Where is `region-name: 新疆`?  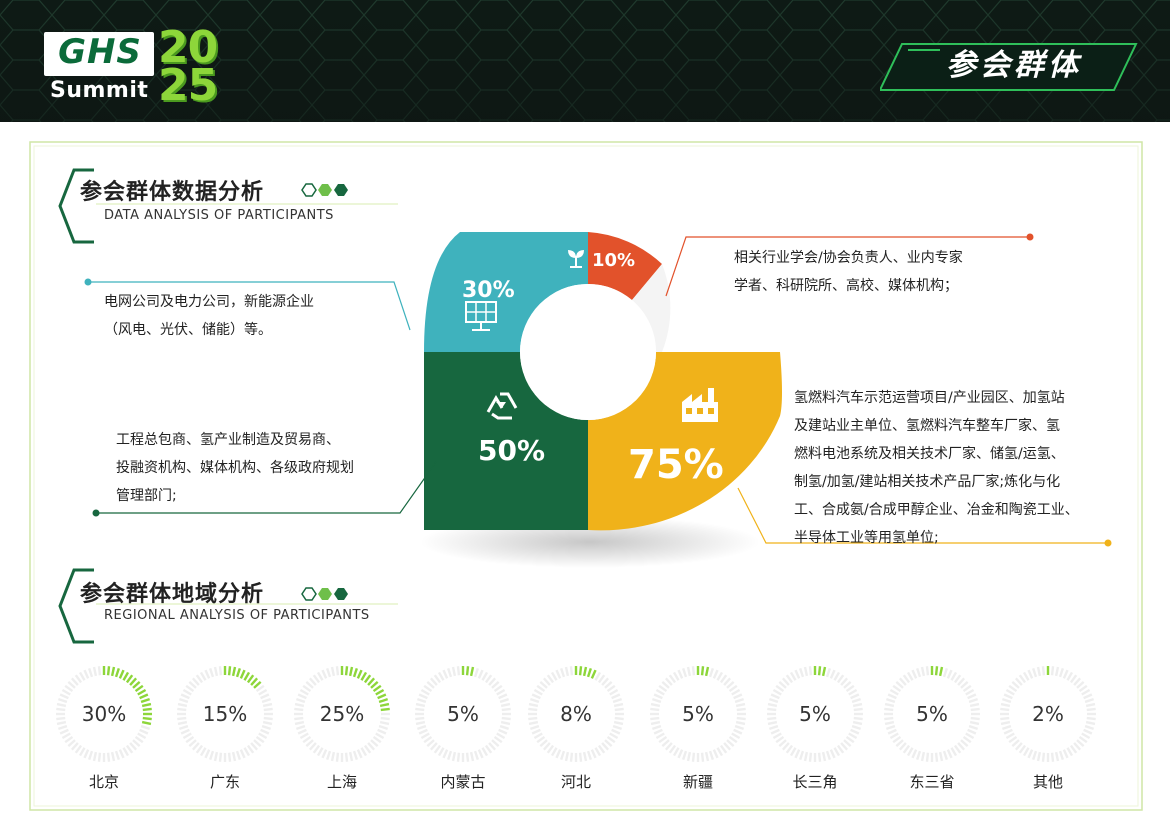
region-name: 新疆 is located at coordinates (697, 782).